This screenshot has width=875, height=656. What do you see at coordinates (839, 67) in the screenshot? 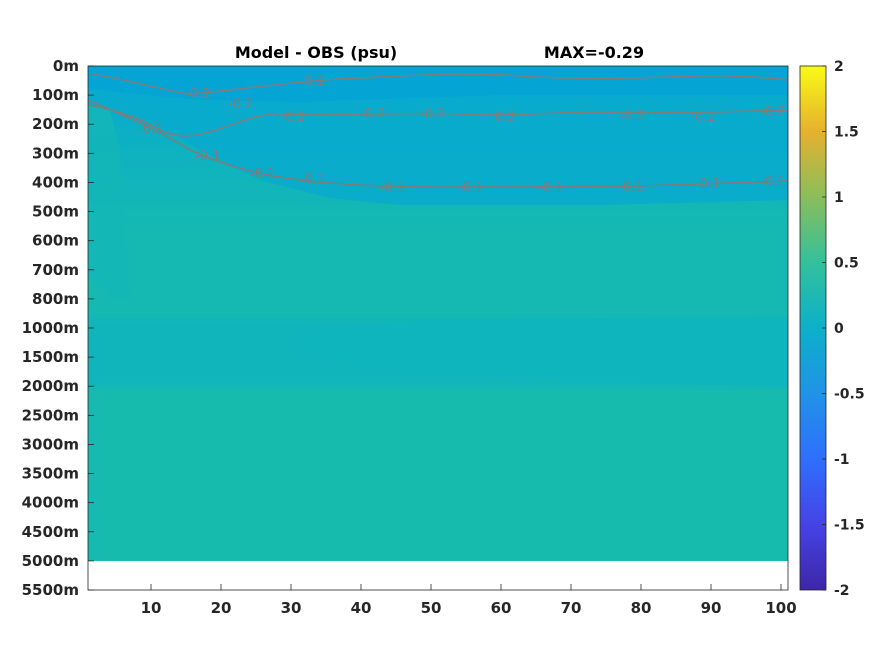
I see `colorbar-tick-label: 2` at bounding box center [839, 67].